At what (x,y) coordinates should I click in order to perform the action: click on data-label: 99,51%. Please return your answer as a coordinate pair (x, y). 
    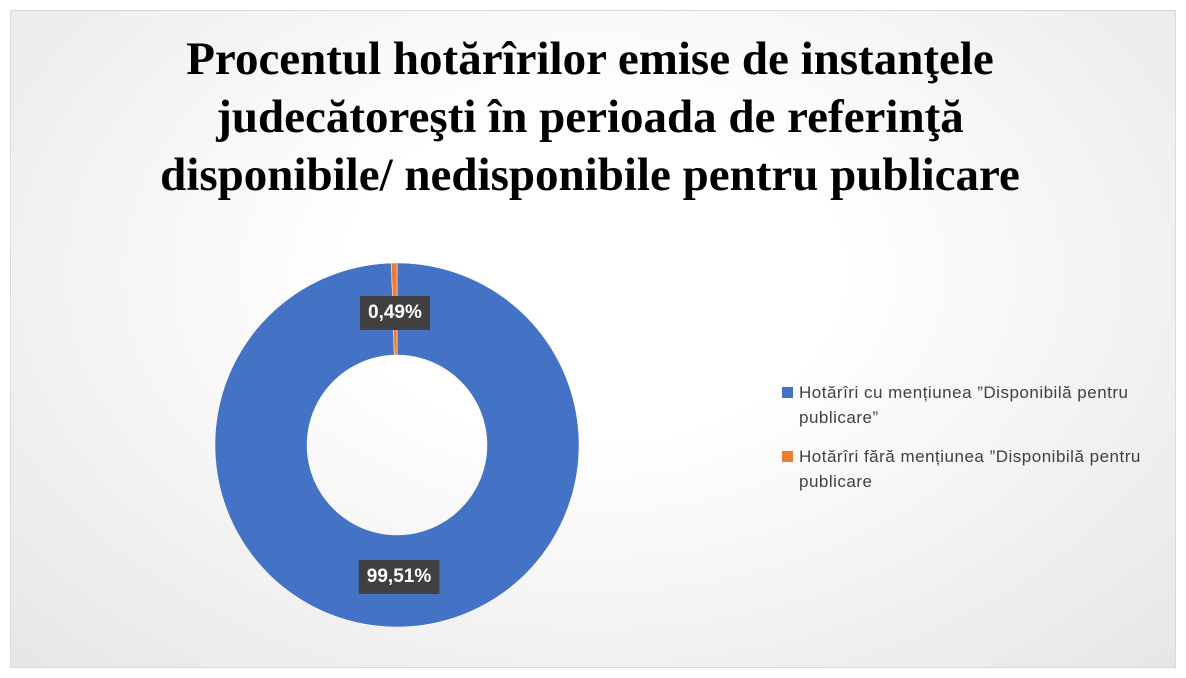
    Looking at the image, I should click on (399, 576).